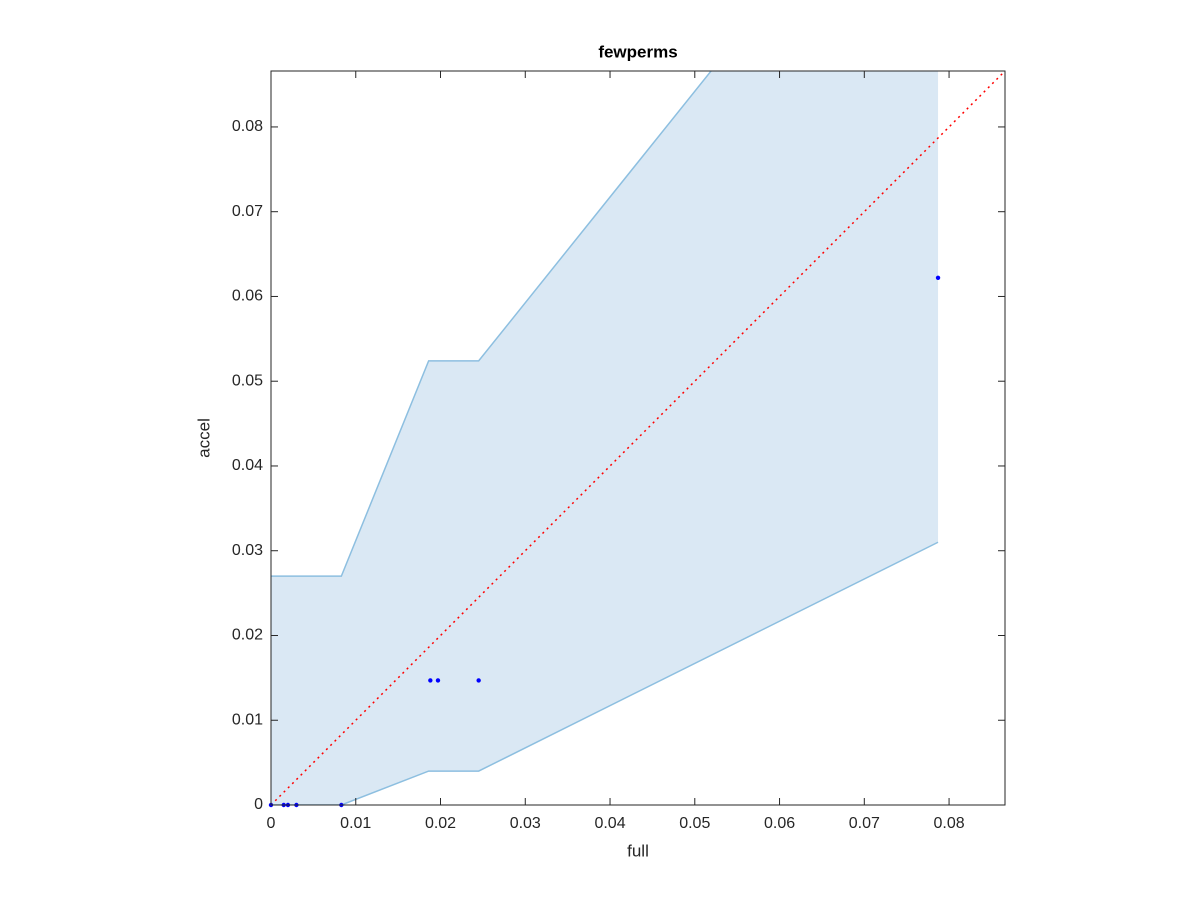  Describe the element at coordinates (247, 380) in the screenshot. I see `y-tick-label: 0.05` at that location.